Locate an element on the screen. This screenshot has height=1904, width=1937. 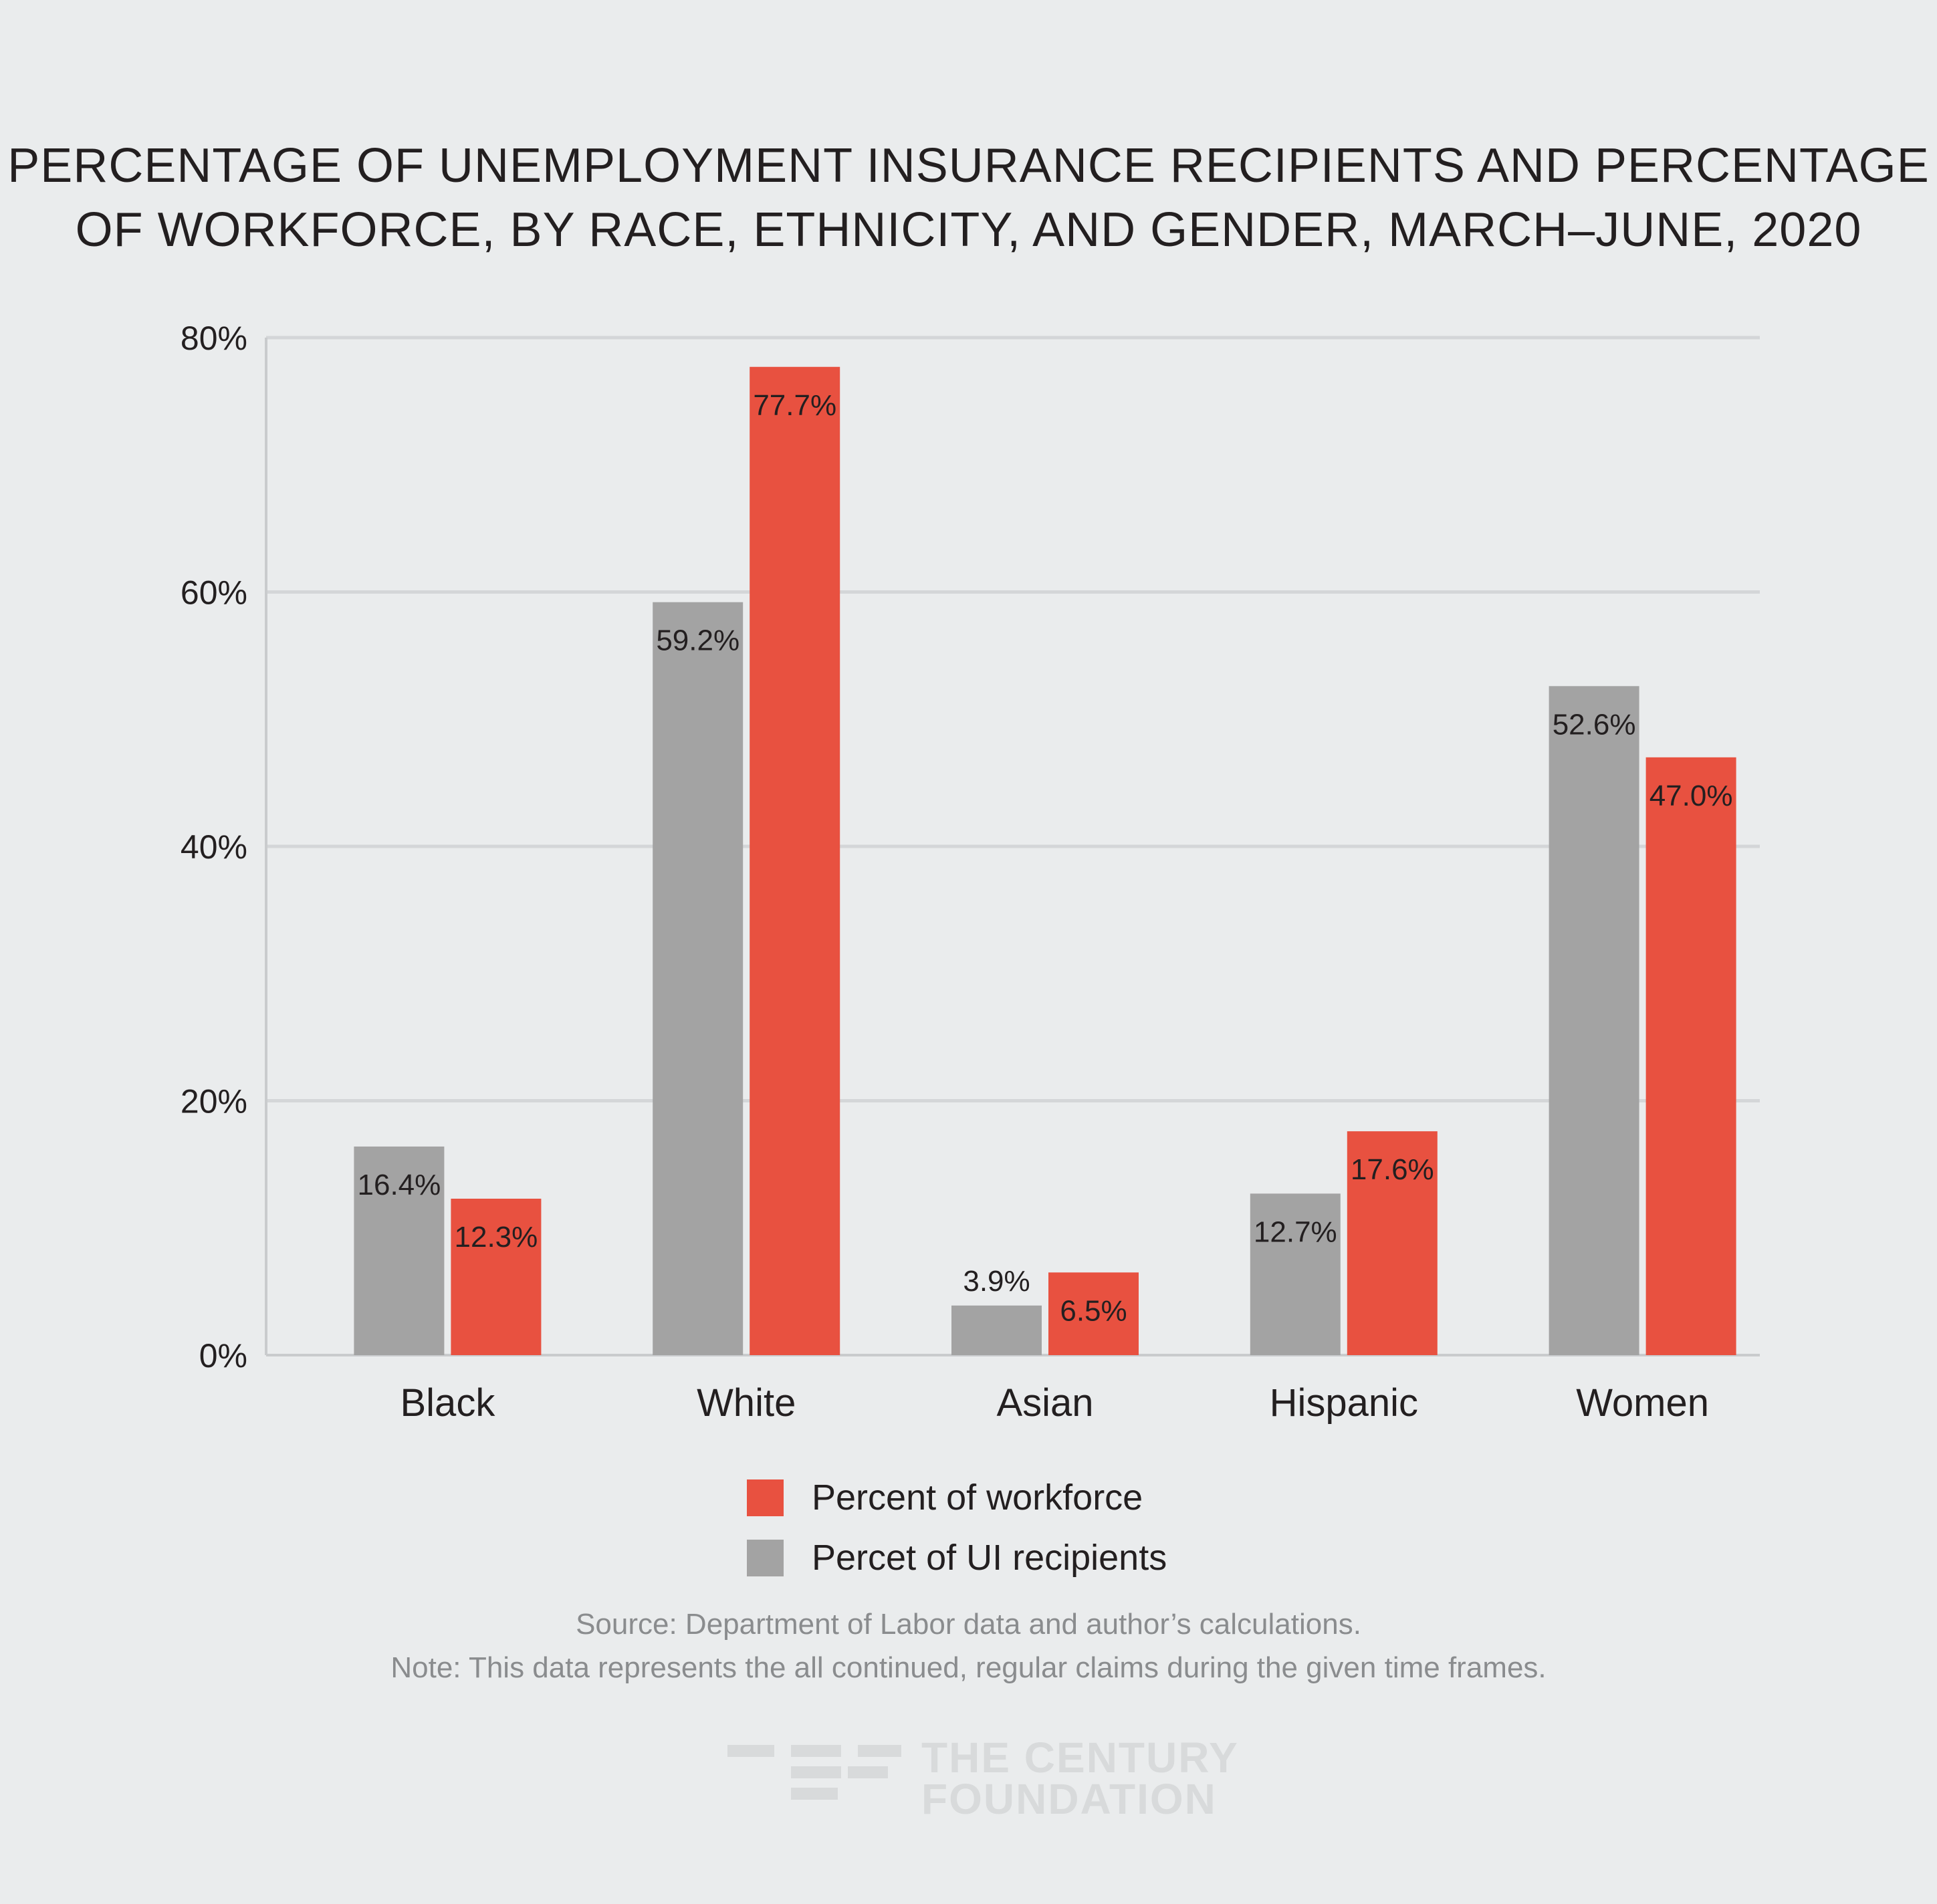
legend-item-ui-recipients: Percet of UI recipients is located at coordinates (957, 1558).